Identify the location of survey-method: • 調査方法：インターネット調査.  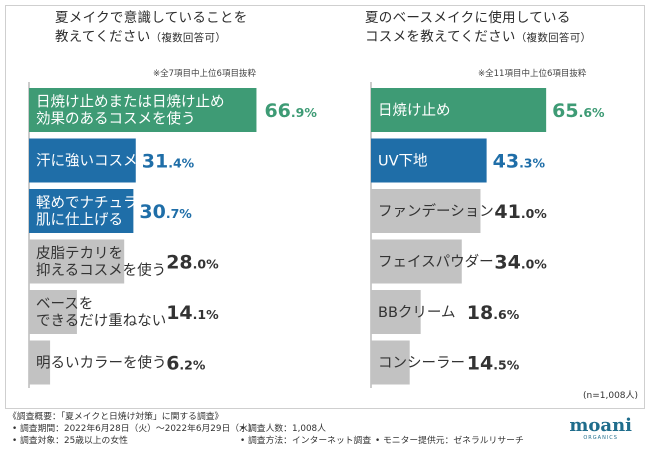
(306, 441).